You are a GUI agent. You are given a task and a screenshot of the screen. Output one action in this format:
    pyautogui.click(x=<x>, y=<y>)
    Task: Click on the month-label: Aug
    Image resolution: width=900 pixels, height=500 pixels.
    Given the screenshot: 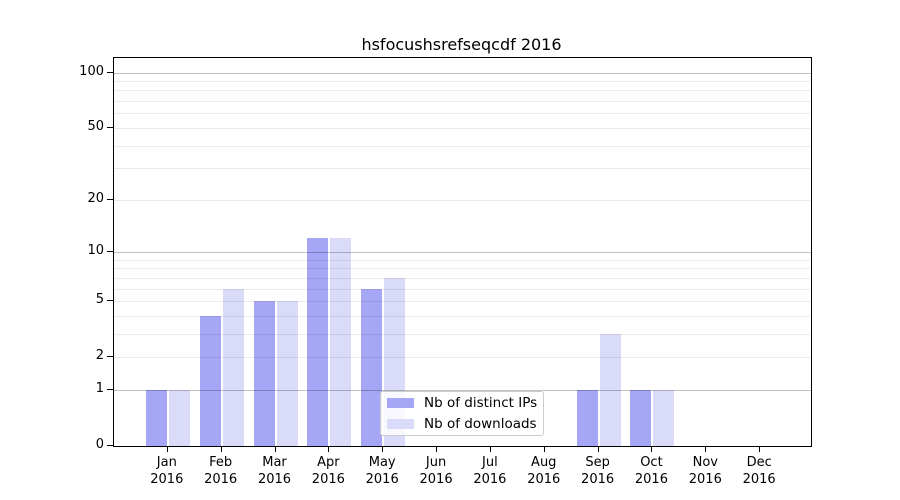 What is the action you would take?
    pyautogui.click(x=544, y=462)
    